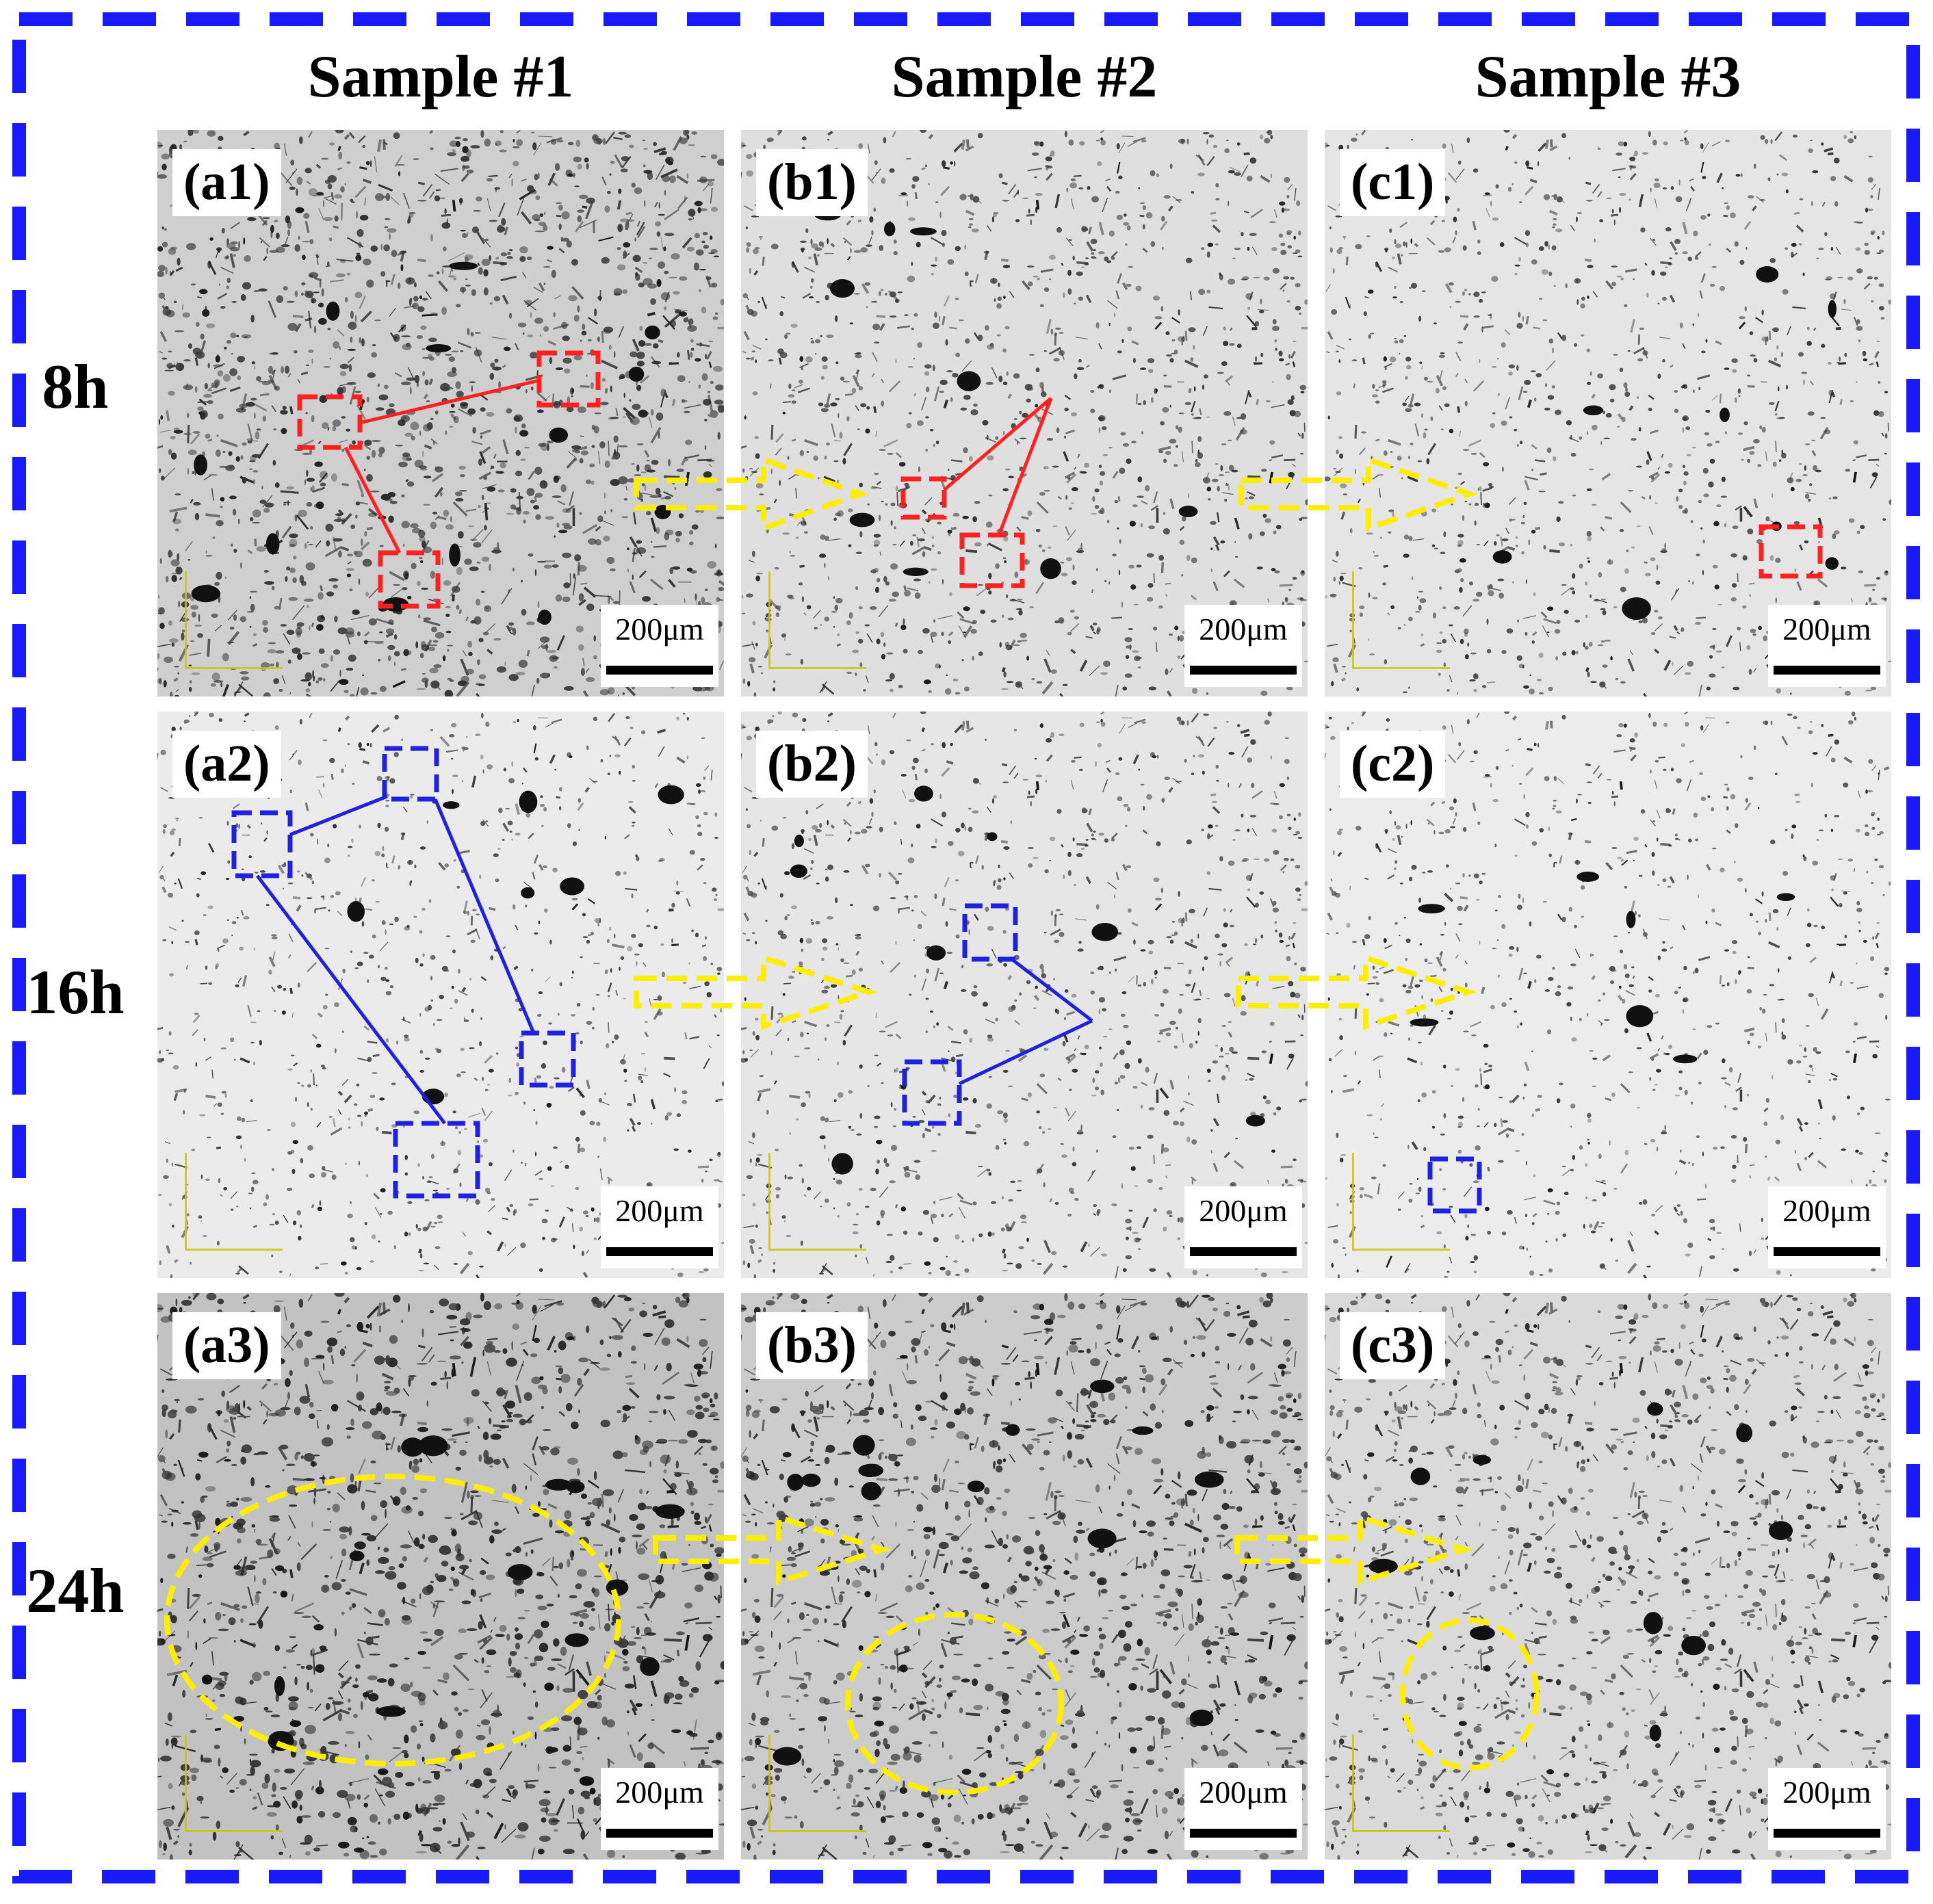 The image size is (1933, 1904). I want to click on micrograph-c1: (c1) 200μm, so click(1608, 413).